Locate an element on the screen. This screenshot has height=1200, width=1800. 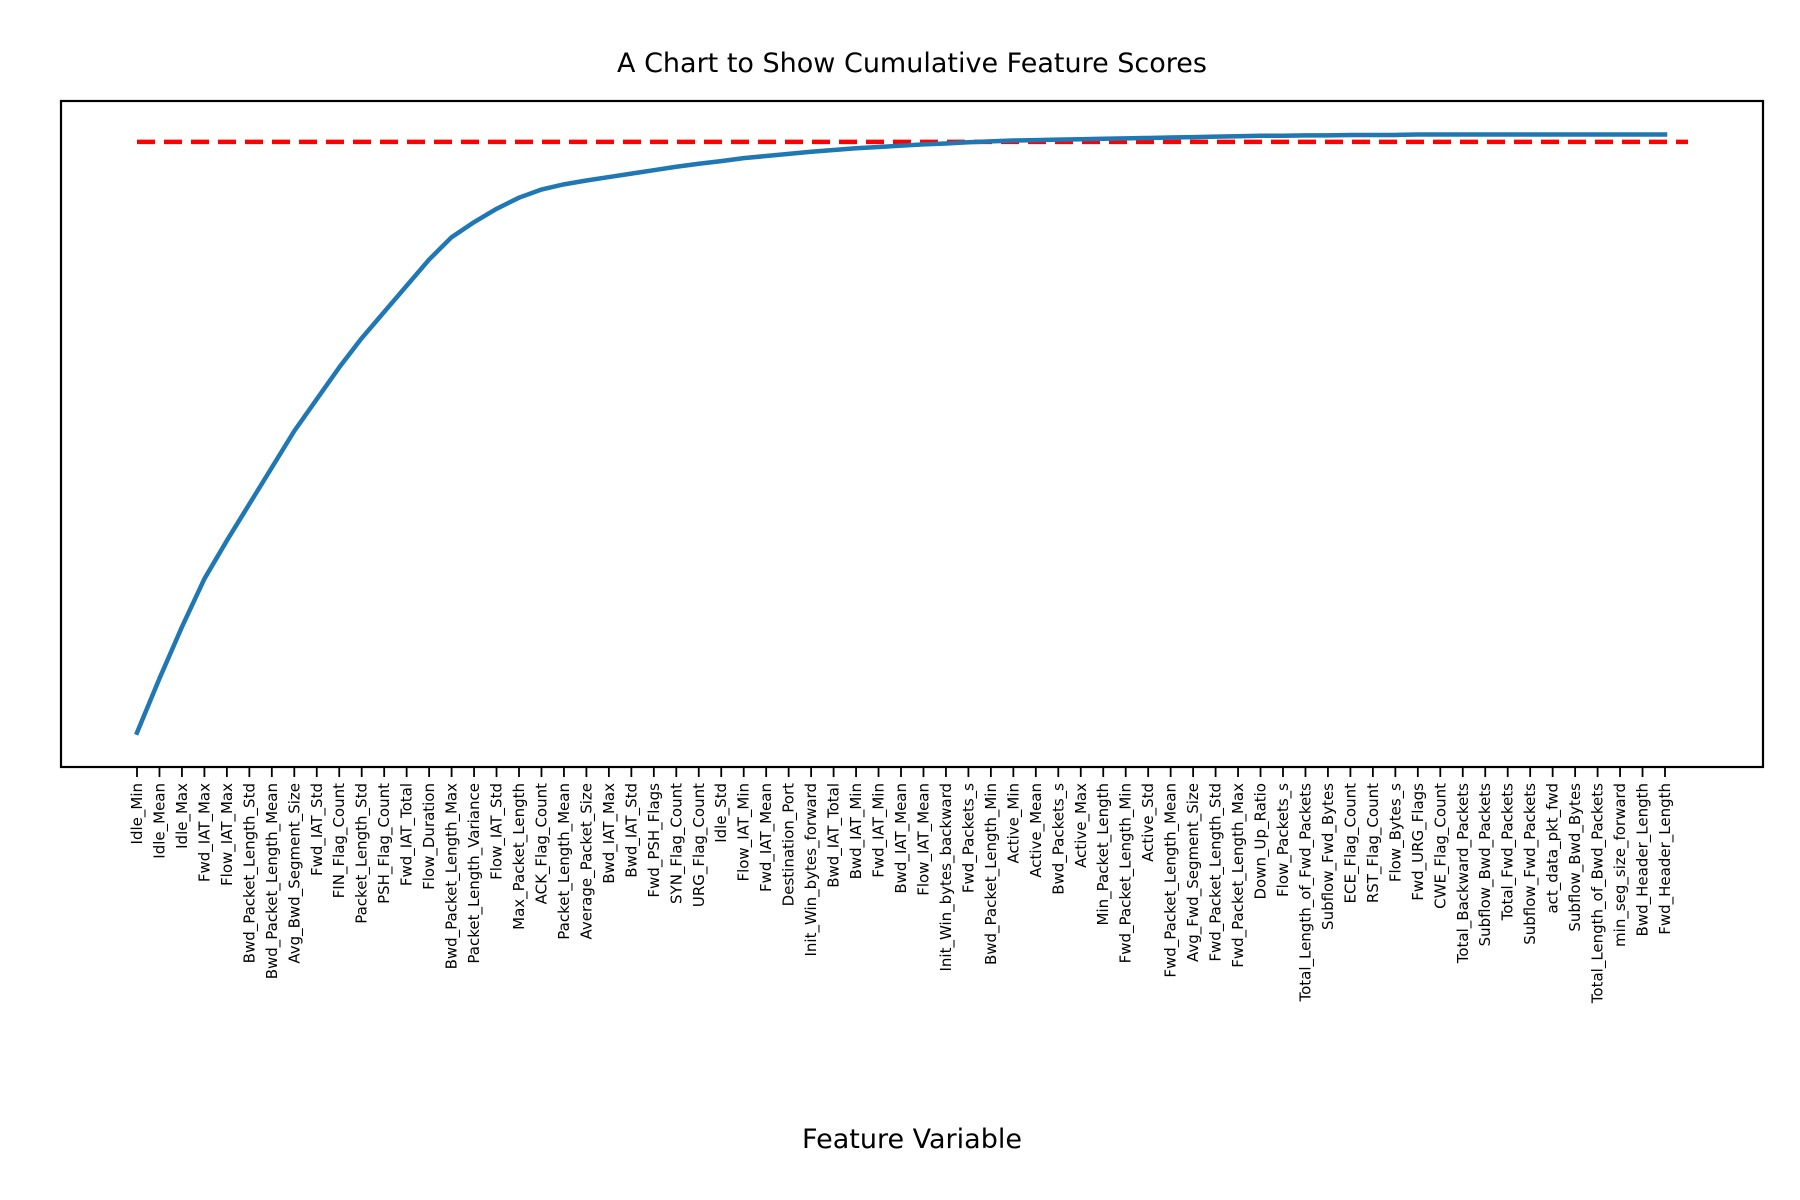
x-tick-label: Avg_Bwd_Segment_Size is located at coordinates (294, 873).